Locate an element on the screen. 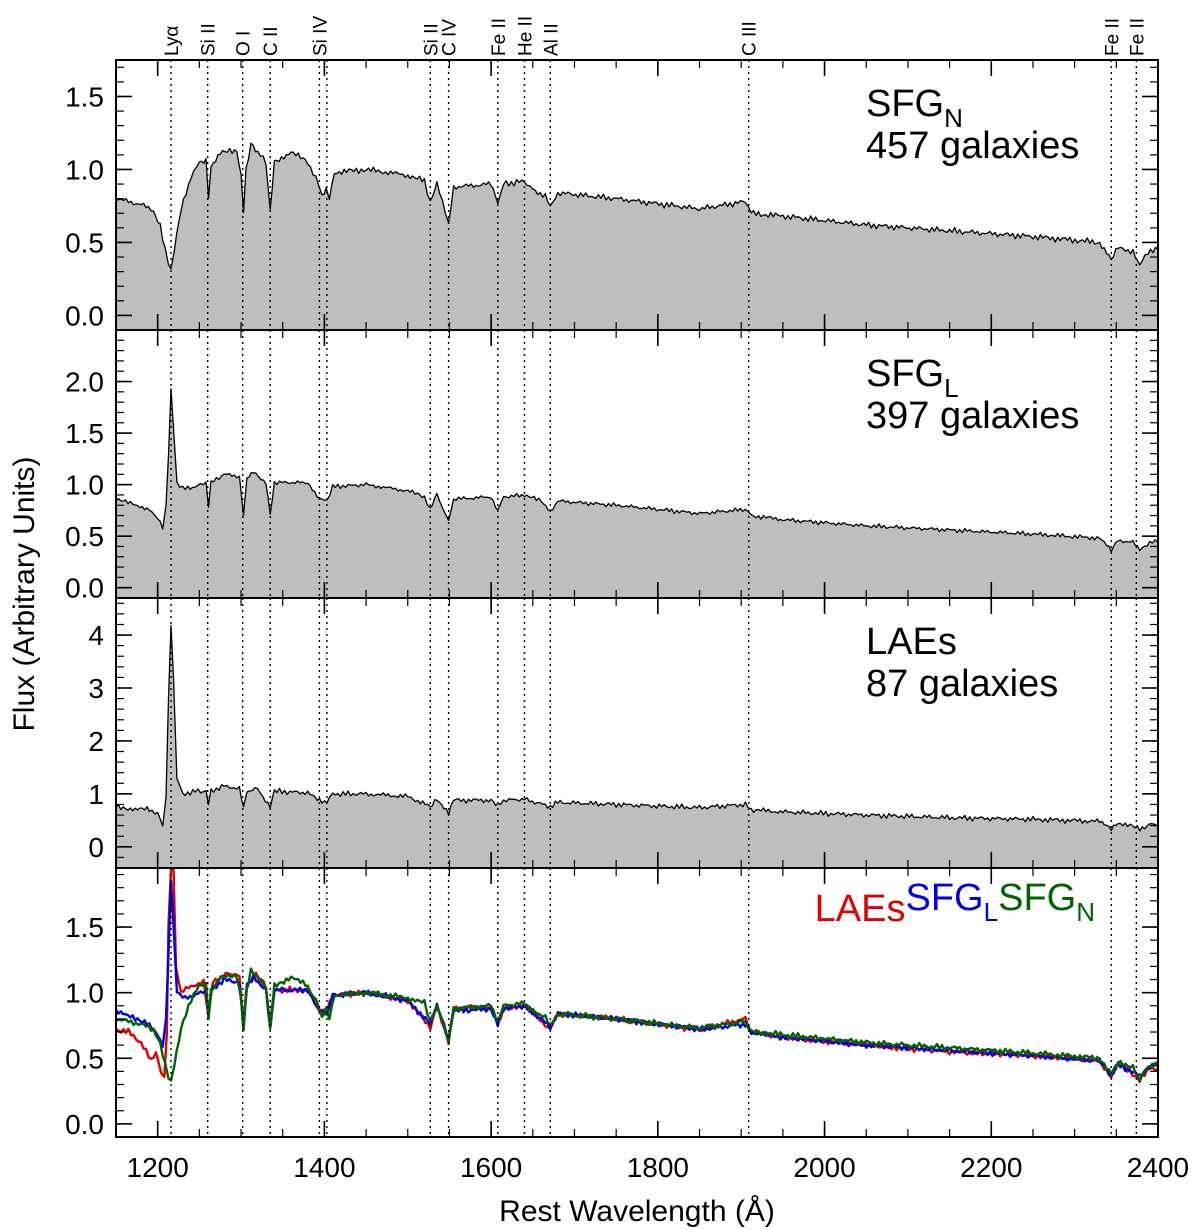  line-label-12: Fe II is located at coordinates (1112, 37).